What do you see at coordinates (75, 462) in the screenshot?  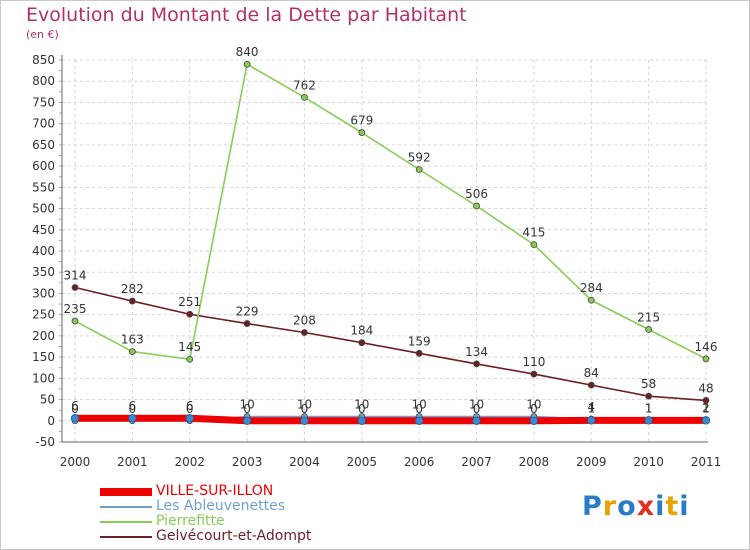 I see `x-tick-label: 2000` at bounding box center [75, 462].